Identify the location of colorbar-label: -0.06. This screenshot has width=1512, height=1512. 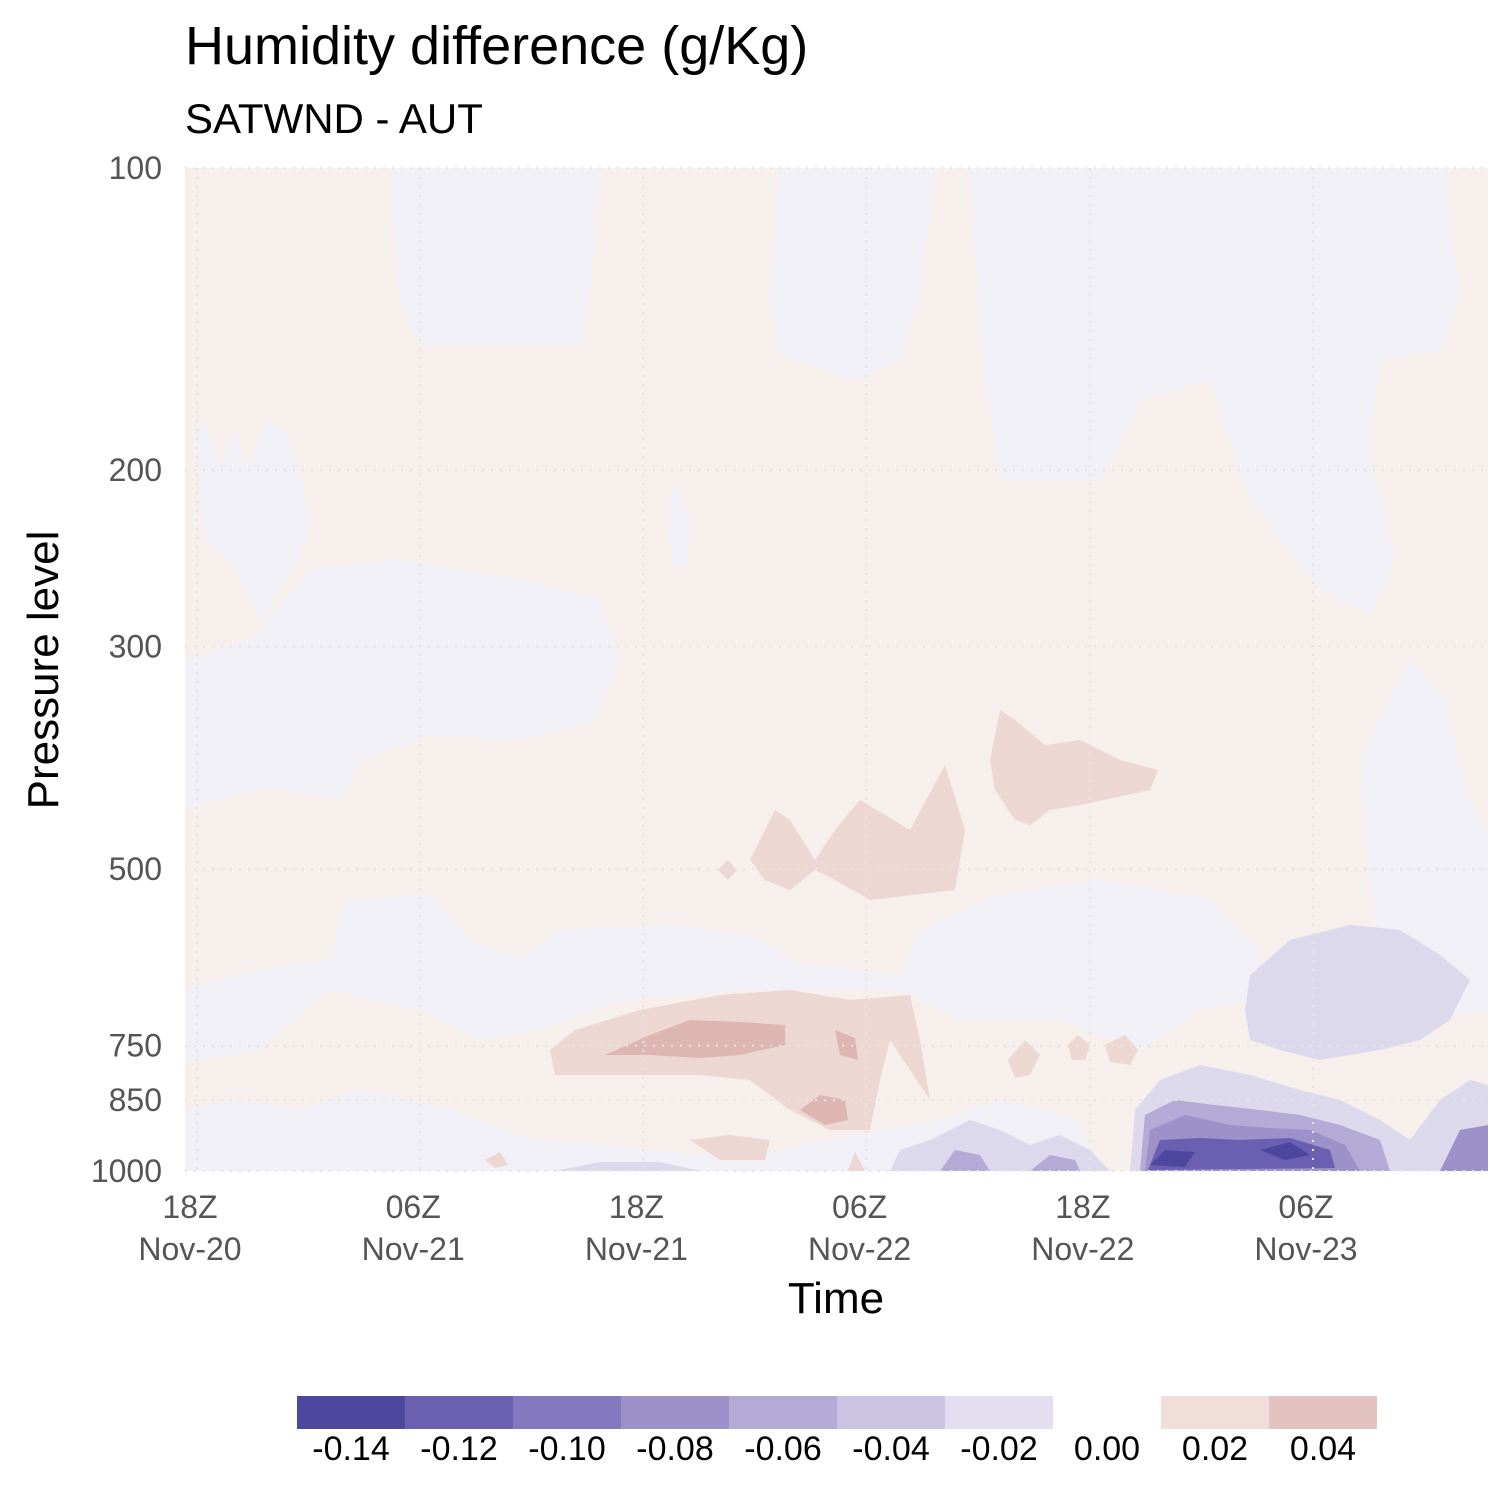
(783, 1449).